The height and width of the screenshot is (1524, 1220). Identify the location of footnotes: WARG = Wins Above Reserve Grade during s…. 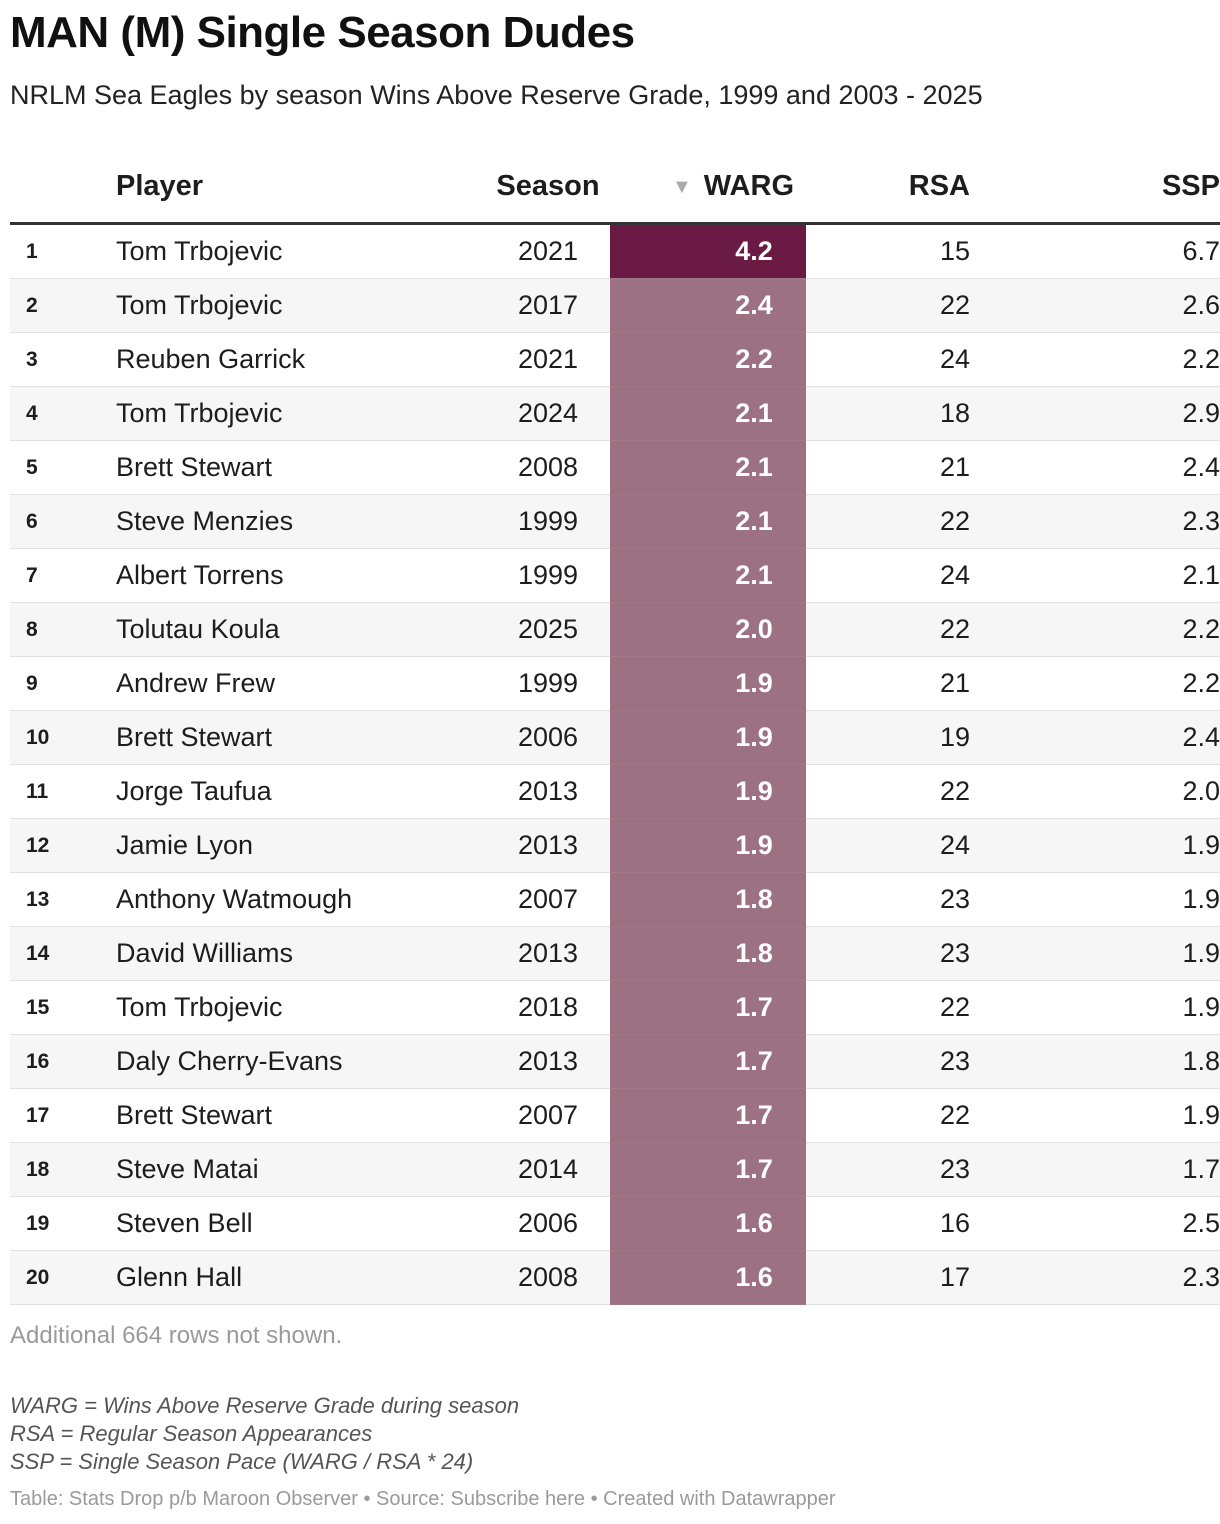
(264, 1434).